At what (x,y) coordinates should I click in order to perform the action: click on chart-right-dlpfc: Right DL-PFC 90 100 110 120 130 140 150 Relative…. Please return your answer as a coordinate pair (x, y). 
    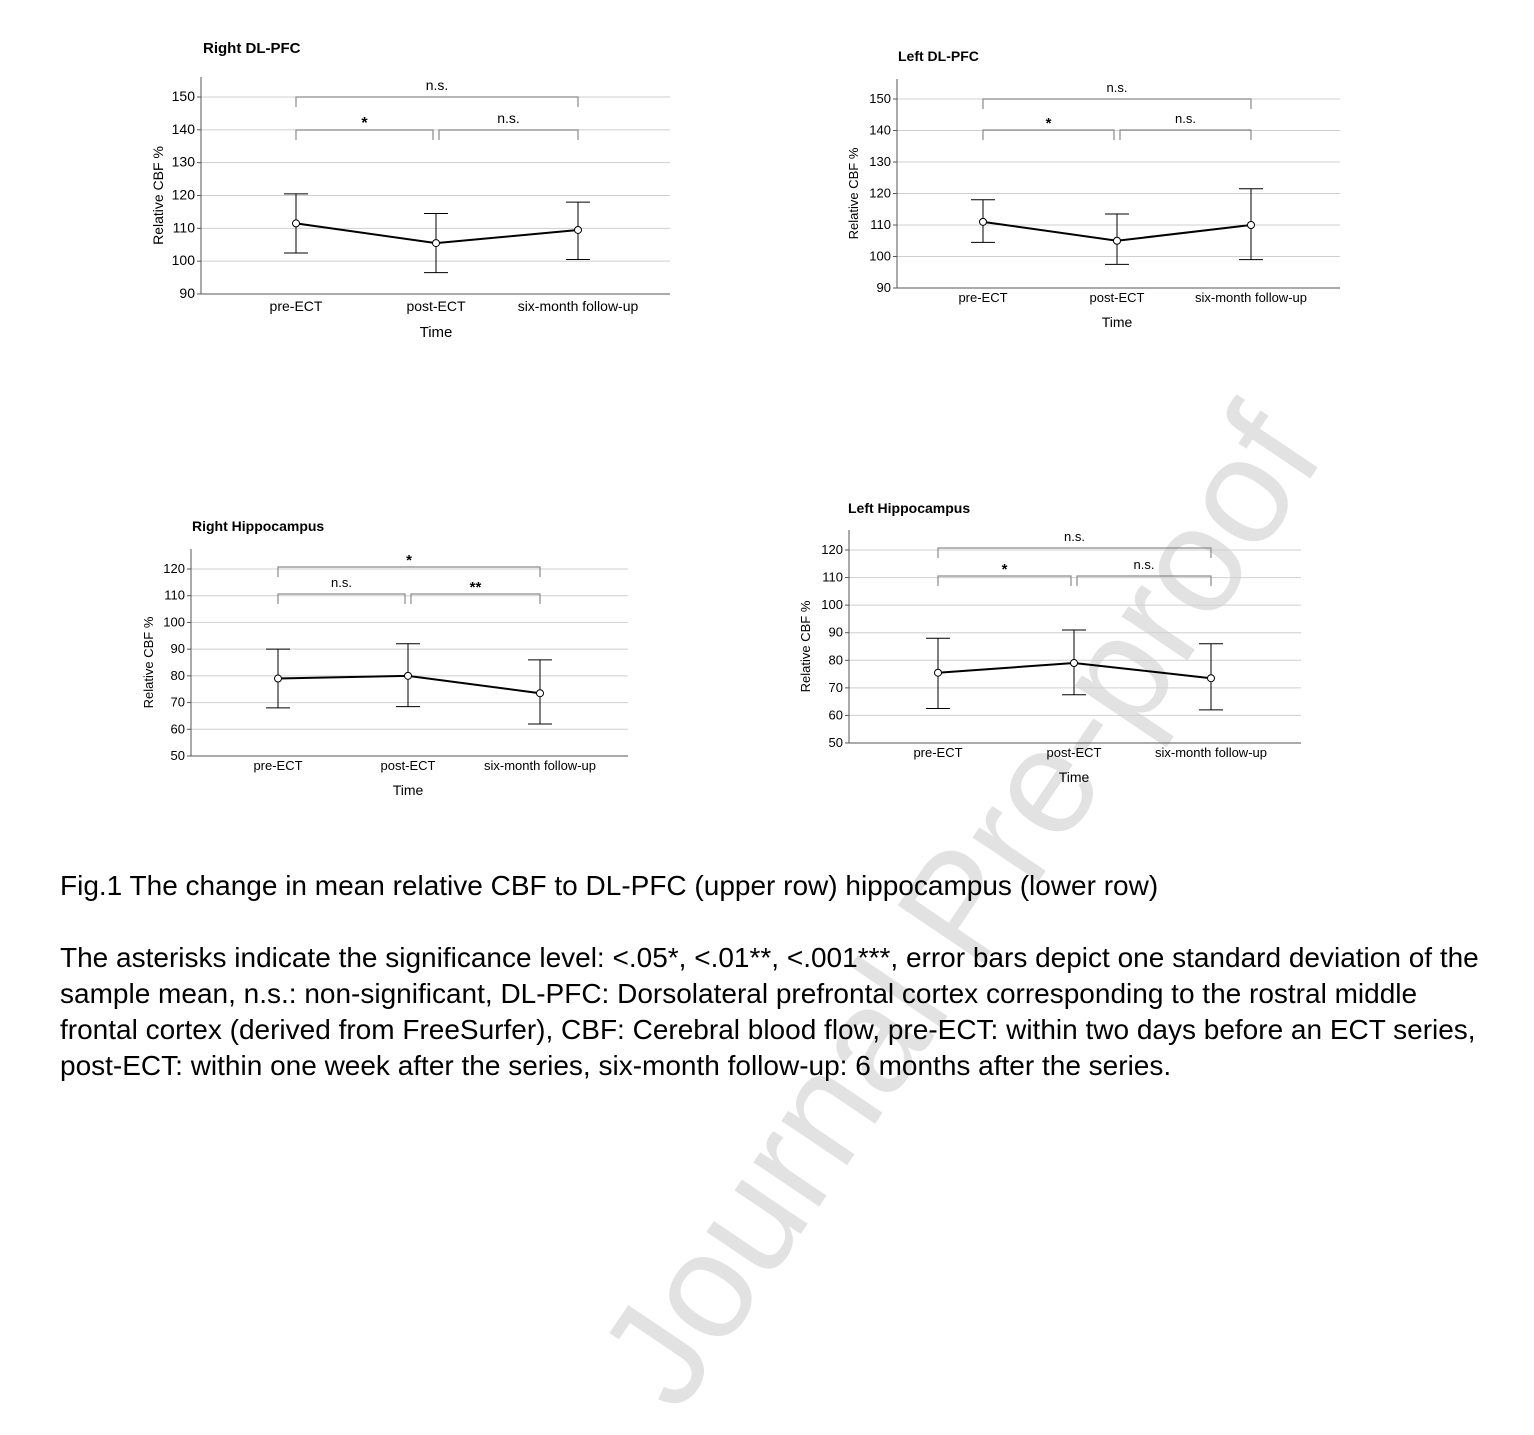
    Looking at the image, I should click on (410, 190).